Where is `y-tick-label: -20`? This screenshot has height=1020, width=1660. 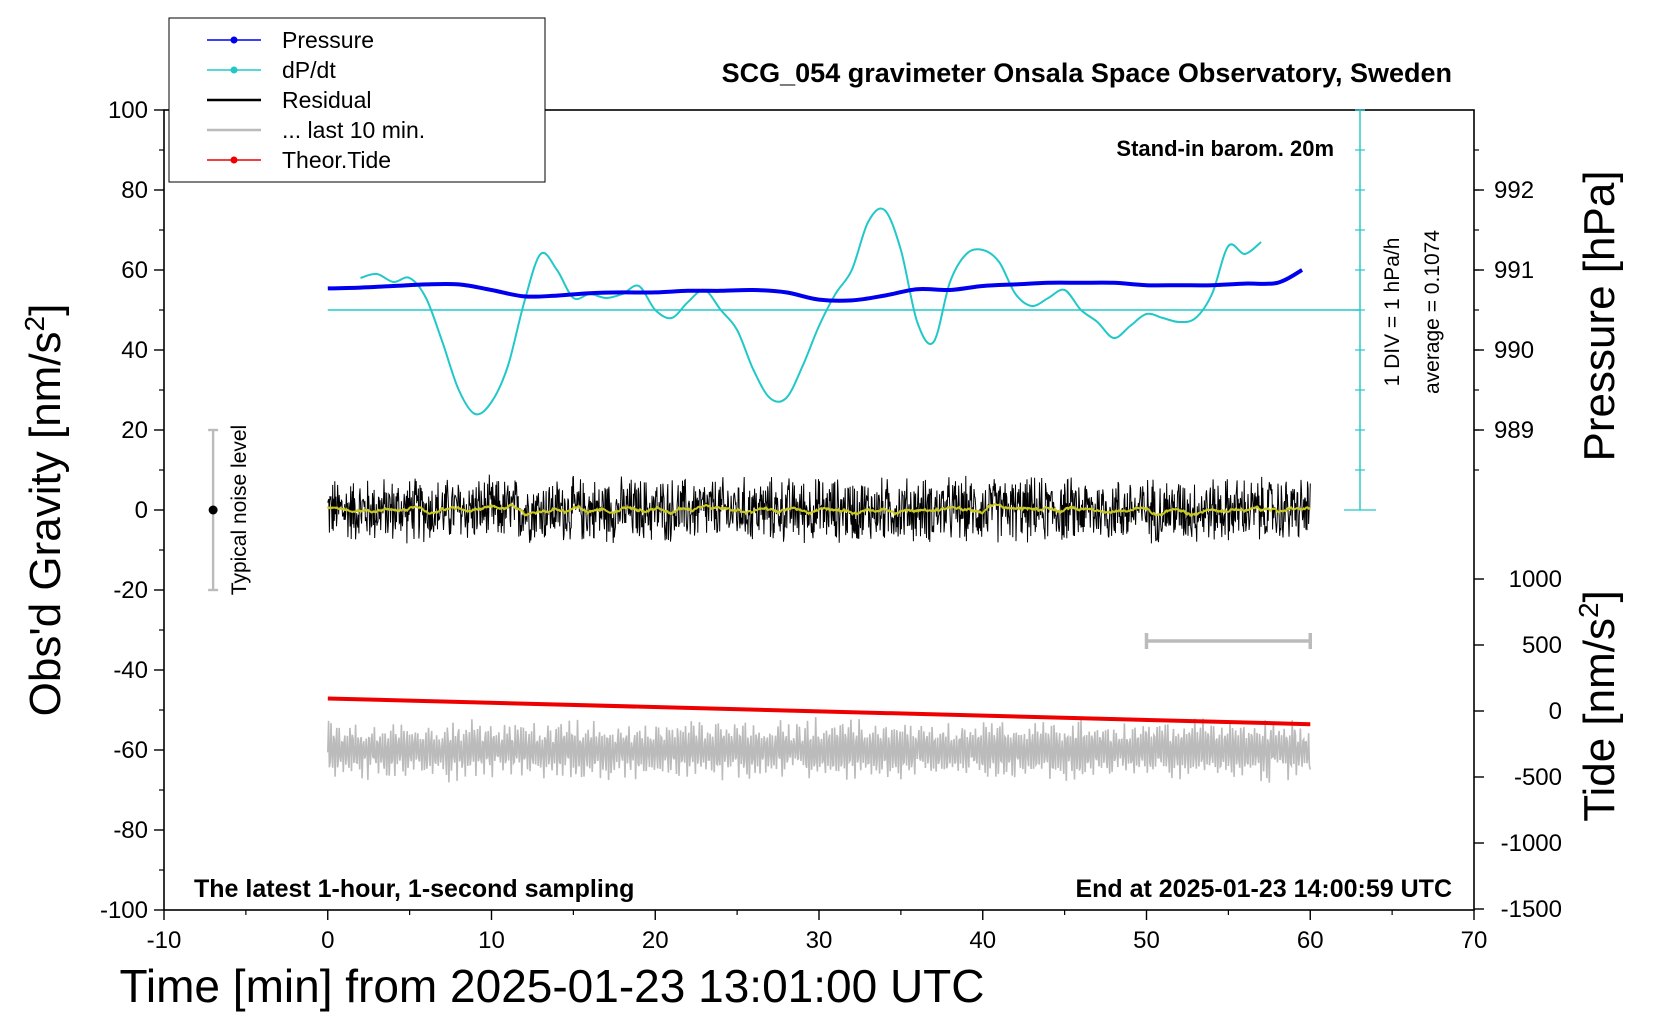
y-tick-label: -20 is located at coordinates (130, 590).